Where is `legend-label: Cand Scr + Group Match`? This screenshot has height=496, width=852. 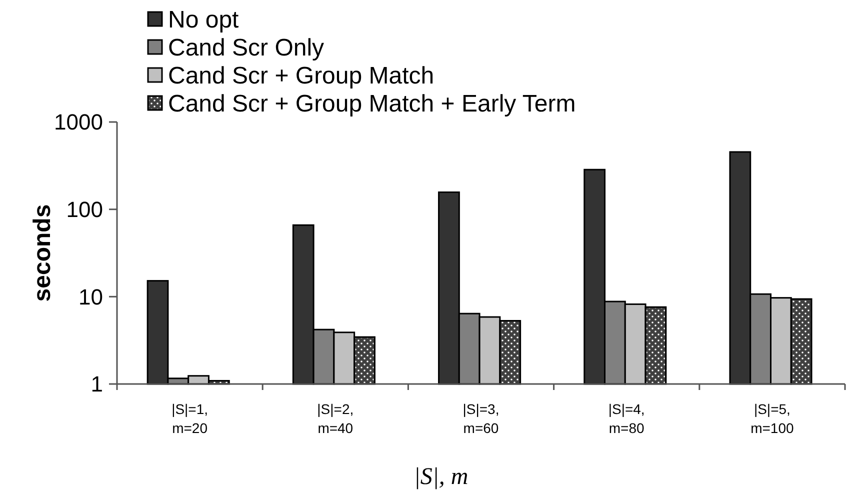 legend-label: Cand Scr + Group Match is located at coordinates (301, 76).